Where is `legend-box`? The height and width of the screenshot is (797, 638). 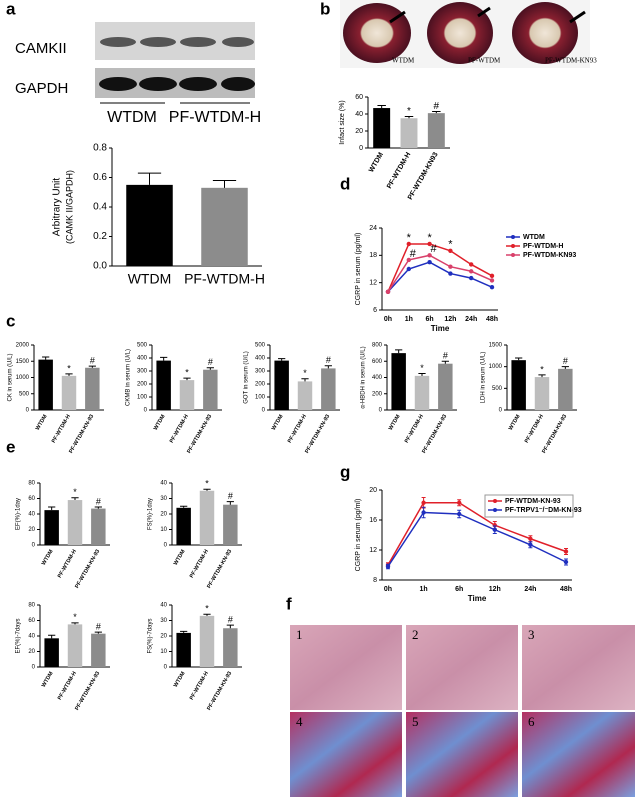 legend-box is located at coordinates (529, 506).